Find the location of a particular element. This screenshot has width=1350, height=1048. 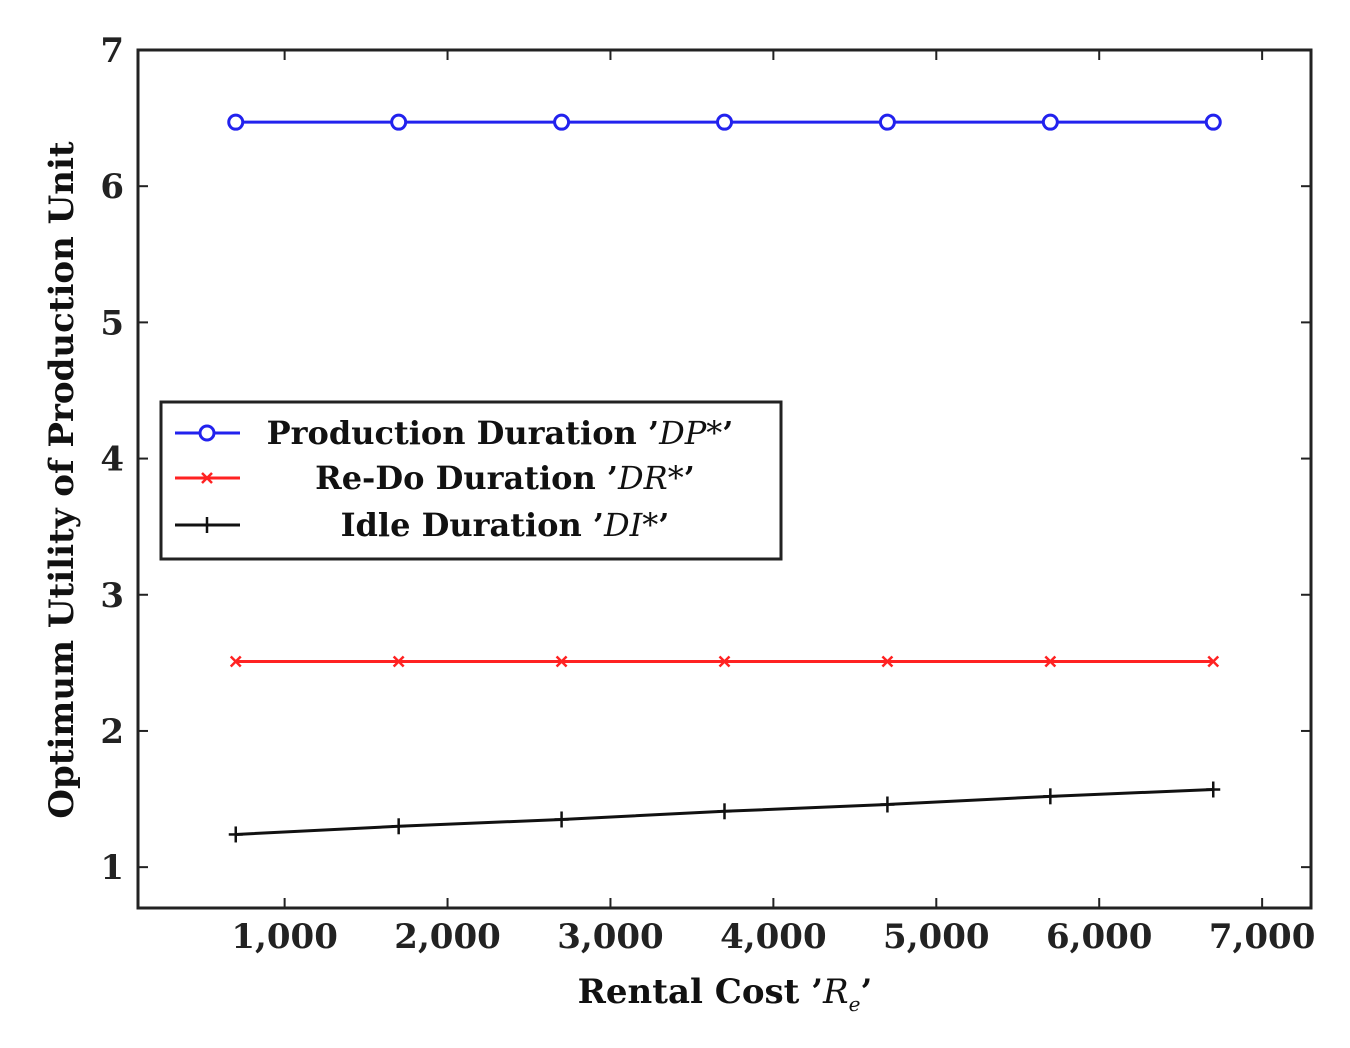

legend-item-re-do-duration: Re-Do Duration ’DR*’ is located at coordinates (435, 478).